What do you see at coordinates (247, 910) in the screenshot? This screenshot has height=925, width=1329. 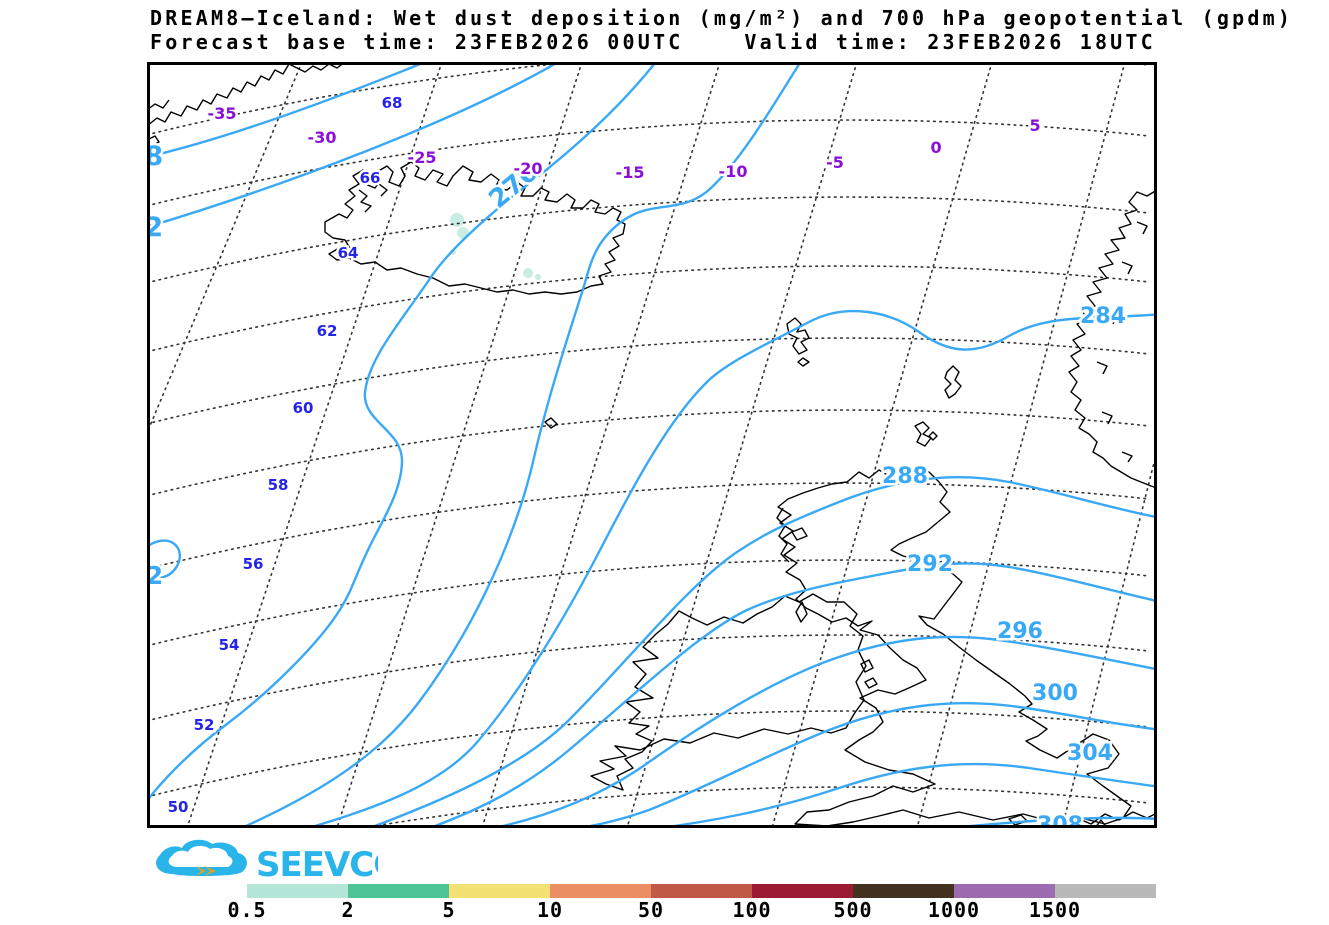 I see `color-scale-value: 0.5` at bounding box center [247, 910].